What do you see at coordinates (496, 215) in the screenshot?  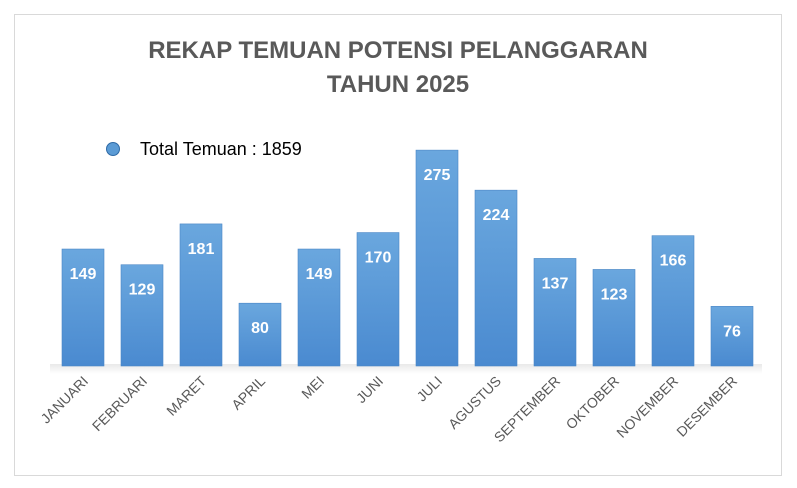 I see `data-label-agustus: 224` at bounding box center [496, 215].